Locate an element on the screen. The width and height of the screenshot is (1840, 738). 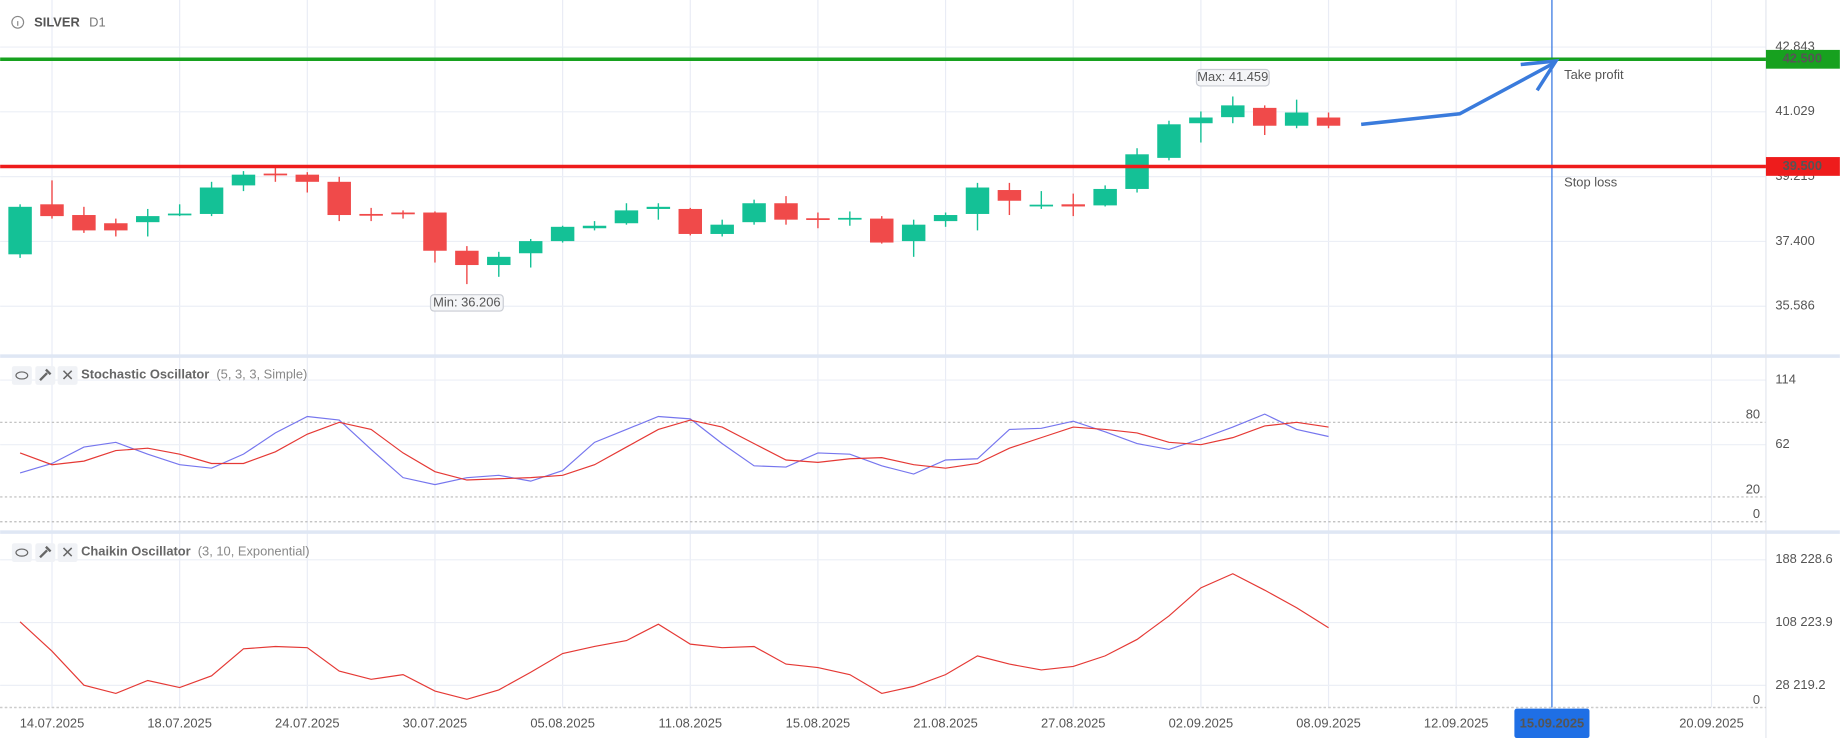
y-tick-label: 114 is located at coordinates (1785, 378).